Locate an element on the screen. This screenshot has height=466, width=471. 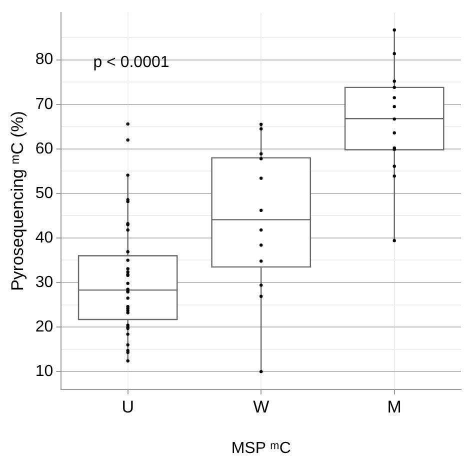
y-tick-label: 20 is located at coordinates (44, 327).